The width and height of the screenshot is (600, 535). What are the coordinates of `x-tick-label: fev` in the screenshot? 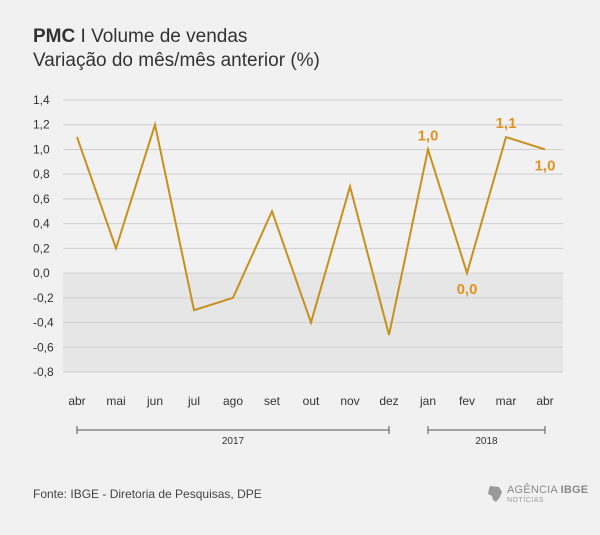 It's located at (467, 401).